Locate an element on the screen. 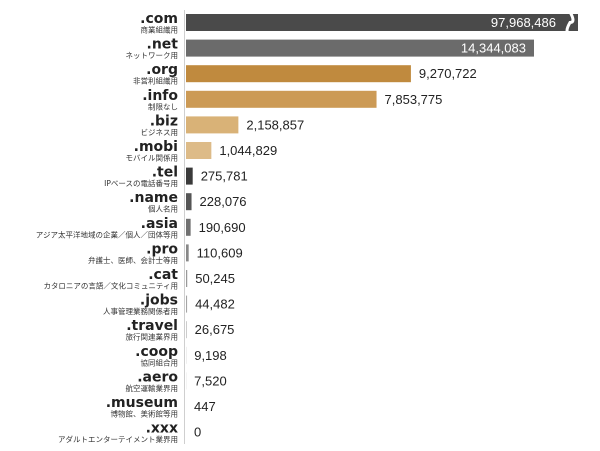 The width and height of the screenshot is (600, 451). category-label: .com is located at coordinates (159, 19).